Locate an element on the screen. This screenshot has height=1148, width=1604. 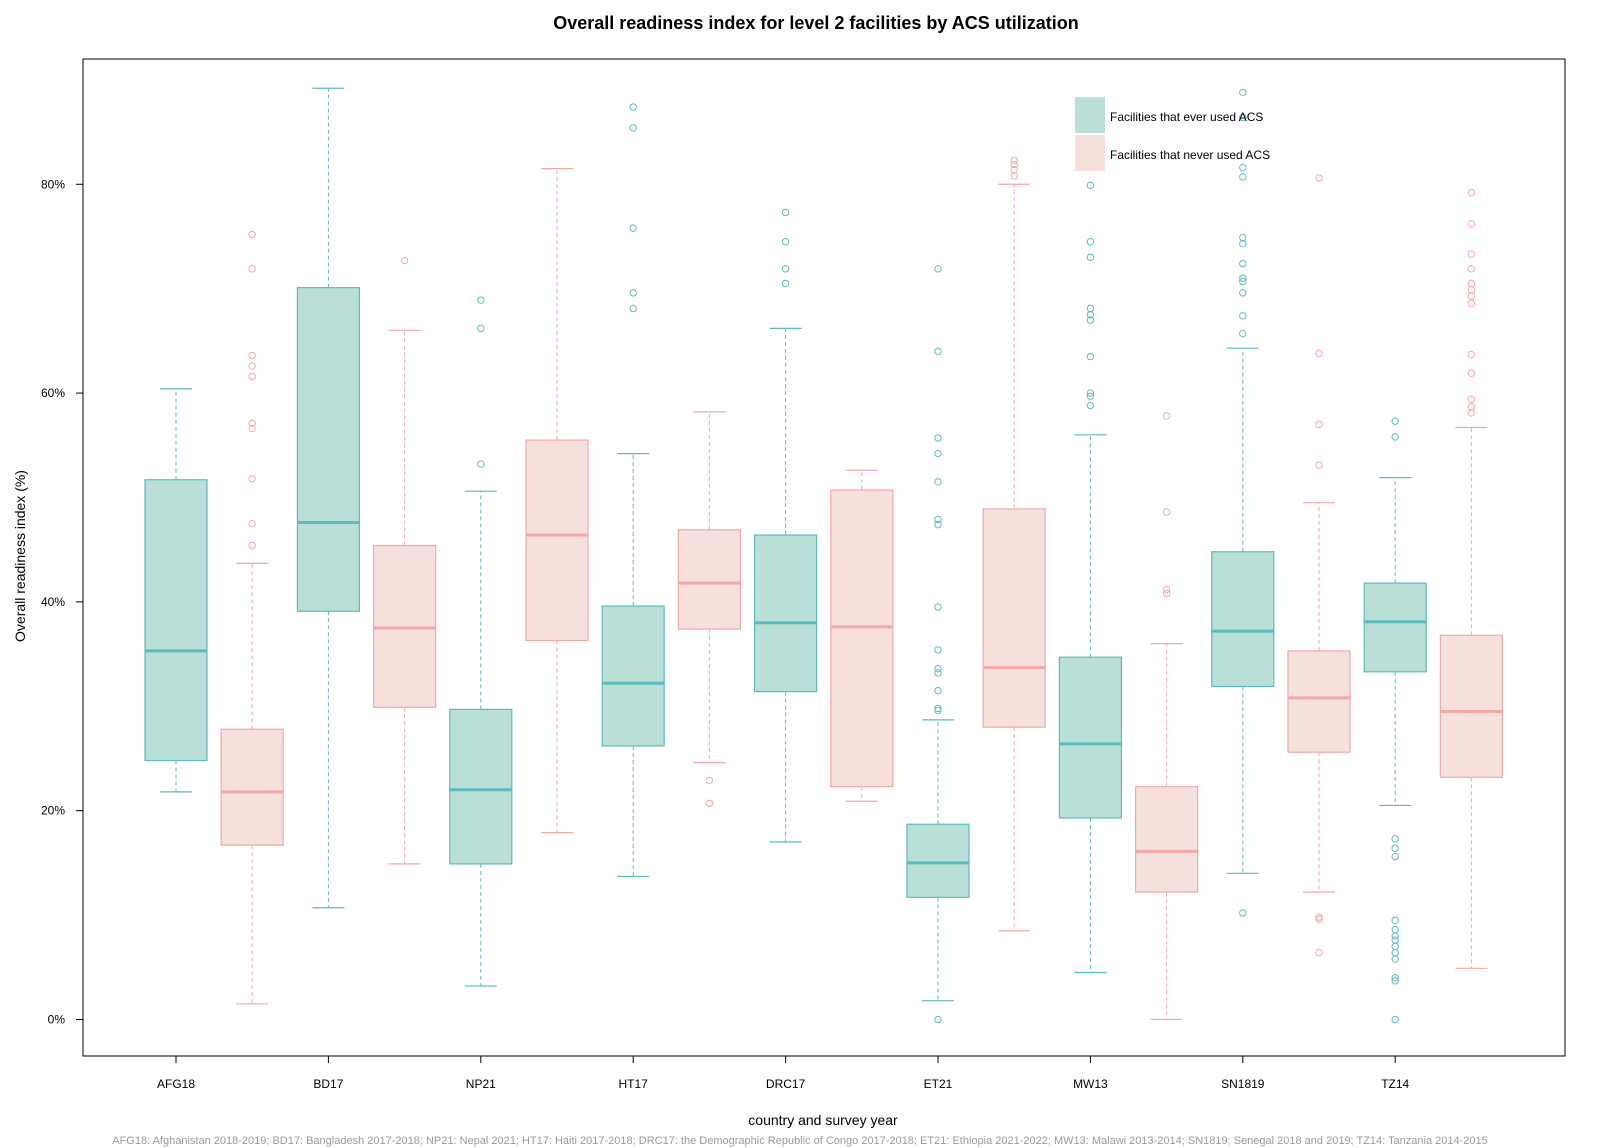
y-tick-label: 80% is located at coordinates (53, 184).